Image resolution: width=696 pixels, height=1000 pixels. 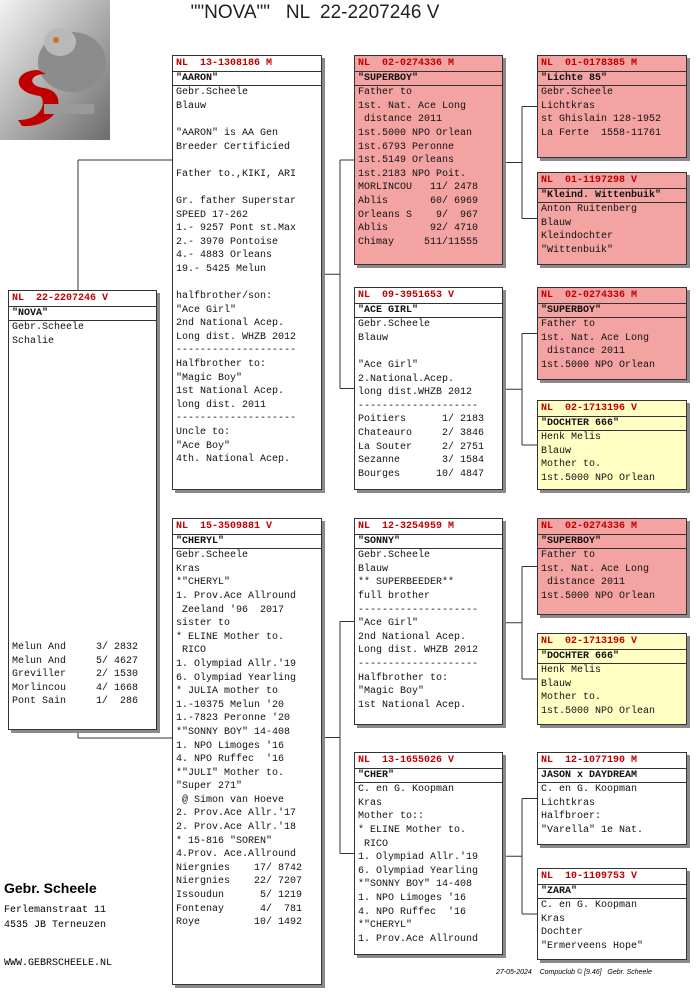 What do you see at coordinates (82, 299) in the screenshot?
I see `ring-number: NL 22-2207246 V` at bounding box center [82, 299].